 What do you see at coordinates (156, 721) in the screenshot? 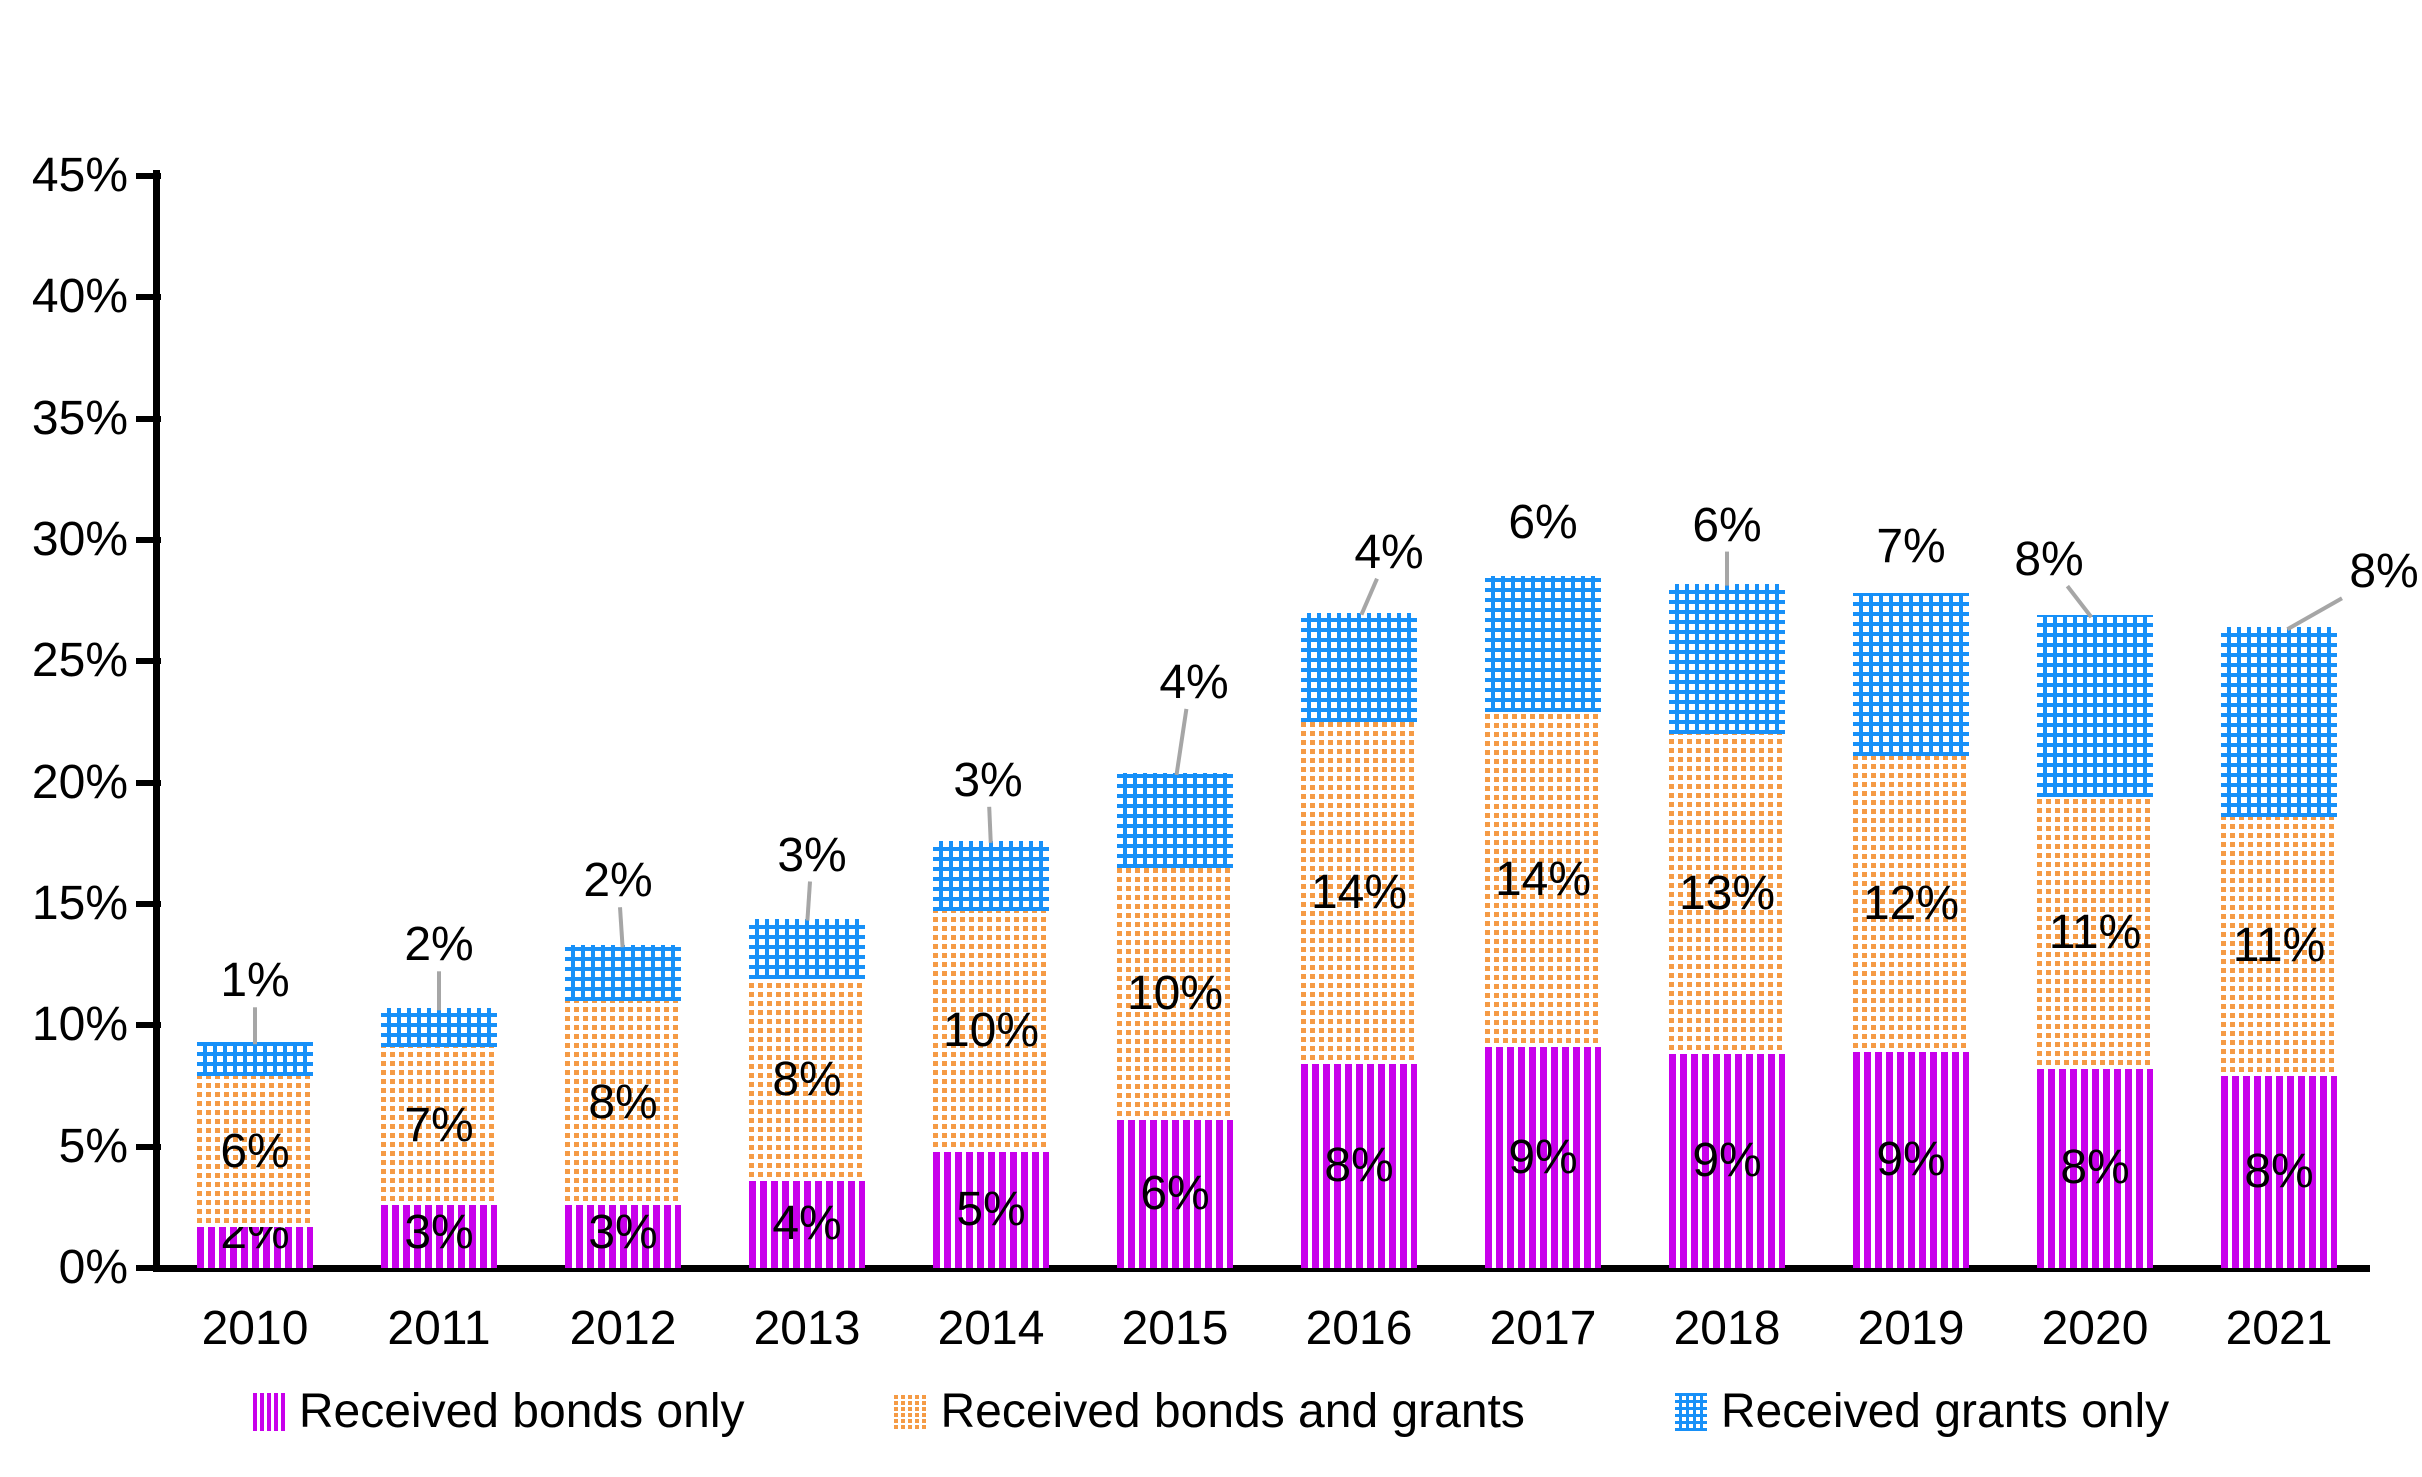
I see `y-axis-line` at bounding box center [156, 721].